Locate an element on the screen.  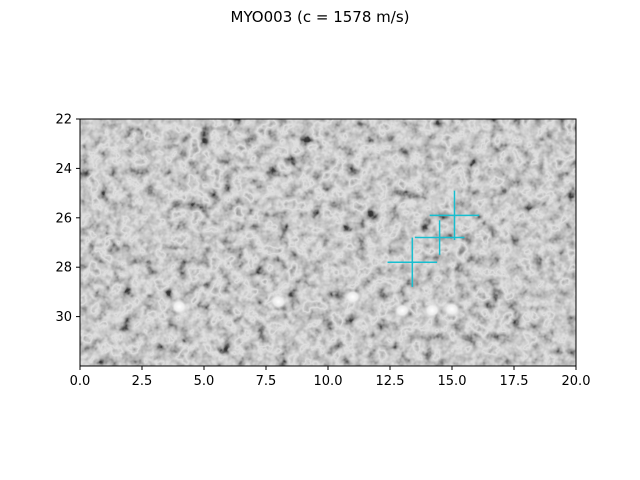
x-tick-label: 15.0 is located at coordinates (452, 381).